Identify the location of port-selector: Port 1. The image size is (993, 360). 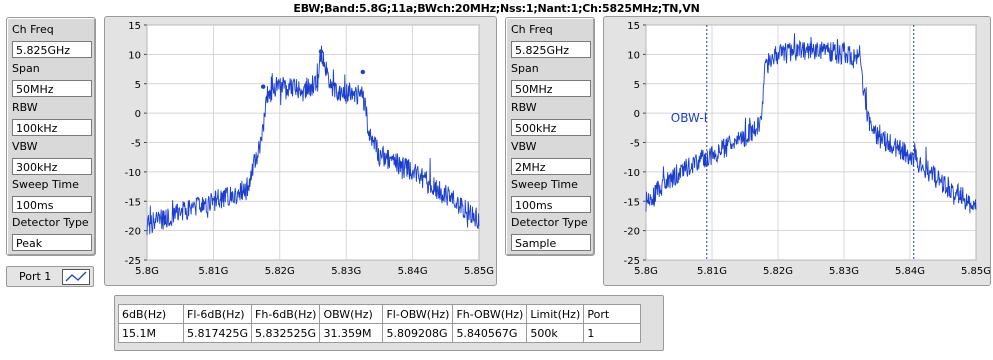
(50, 276).